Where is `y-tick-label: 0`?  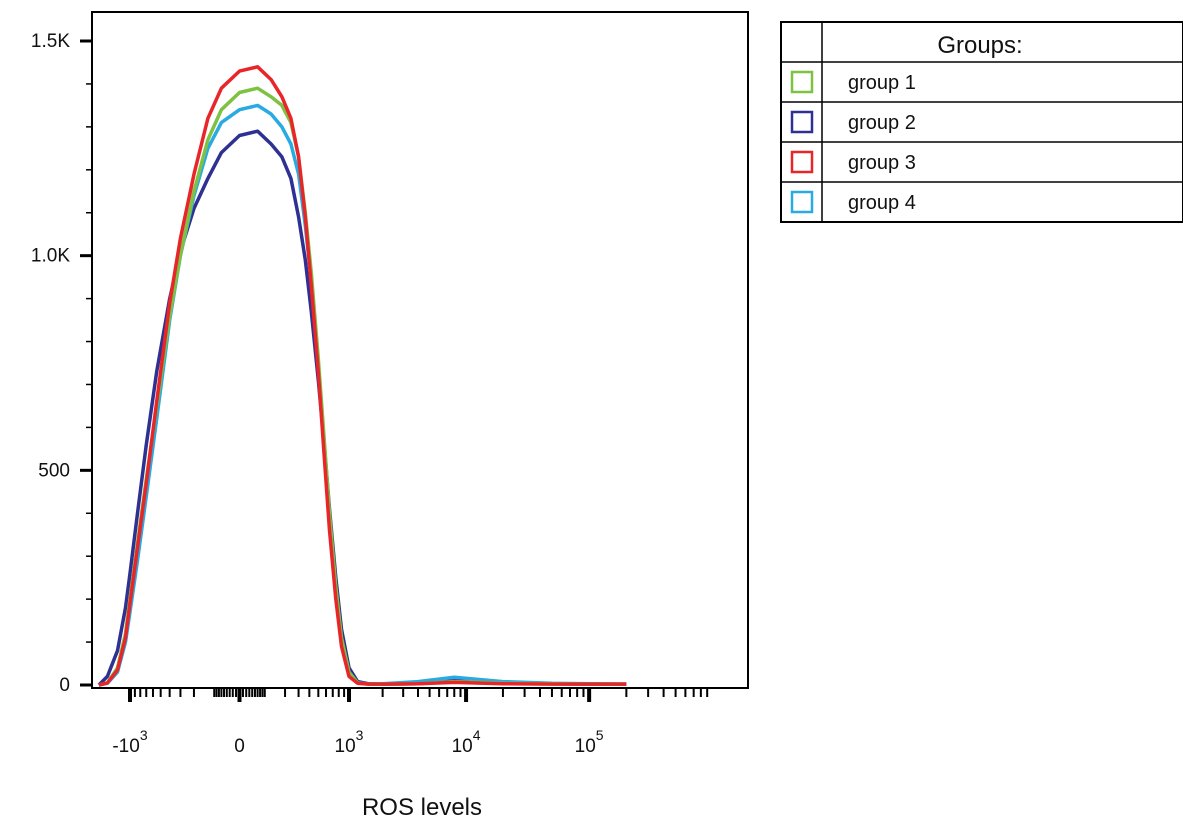 y-tick-label: 0 is located at coordinates (64, 685).